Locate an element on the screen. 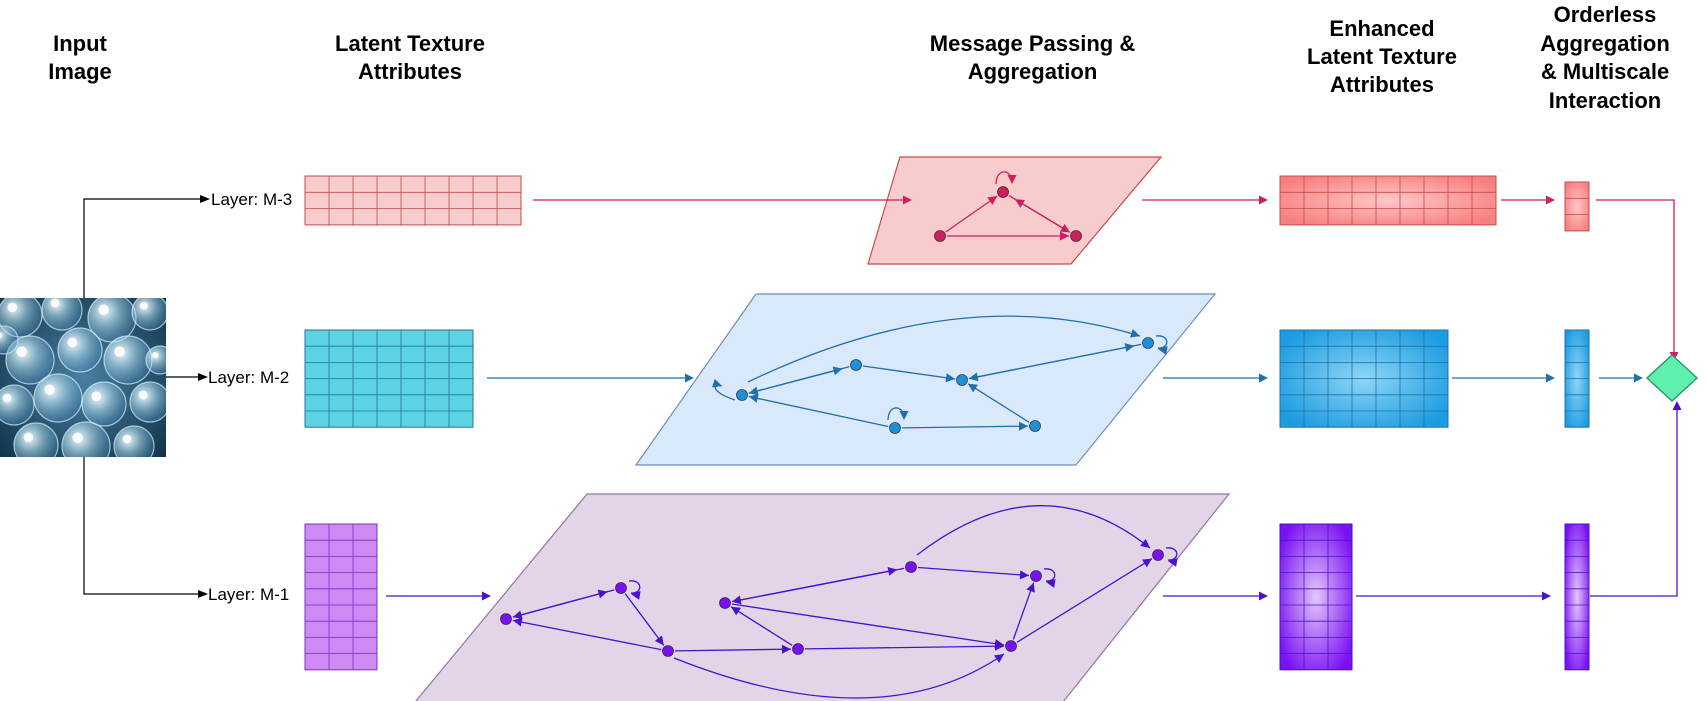  diamond-aggregation-node is located at coordinates (1672, 378).